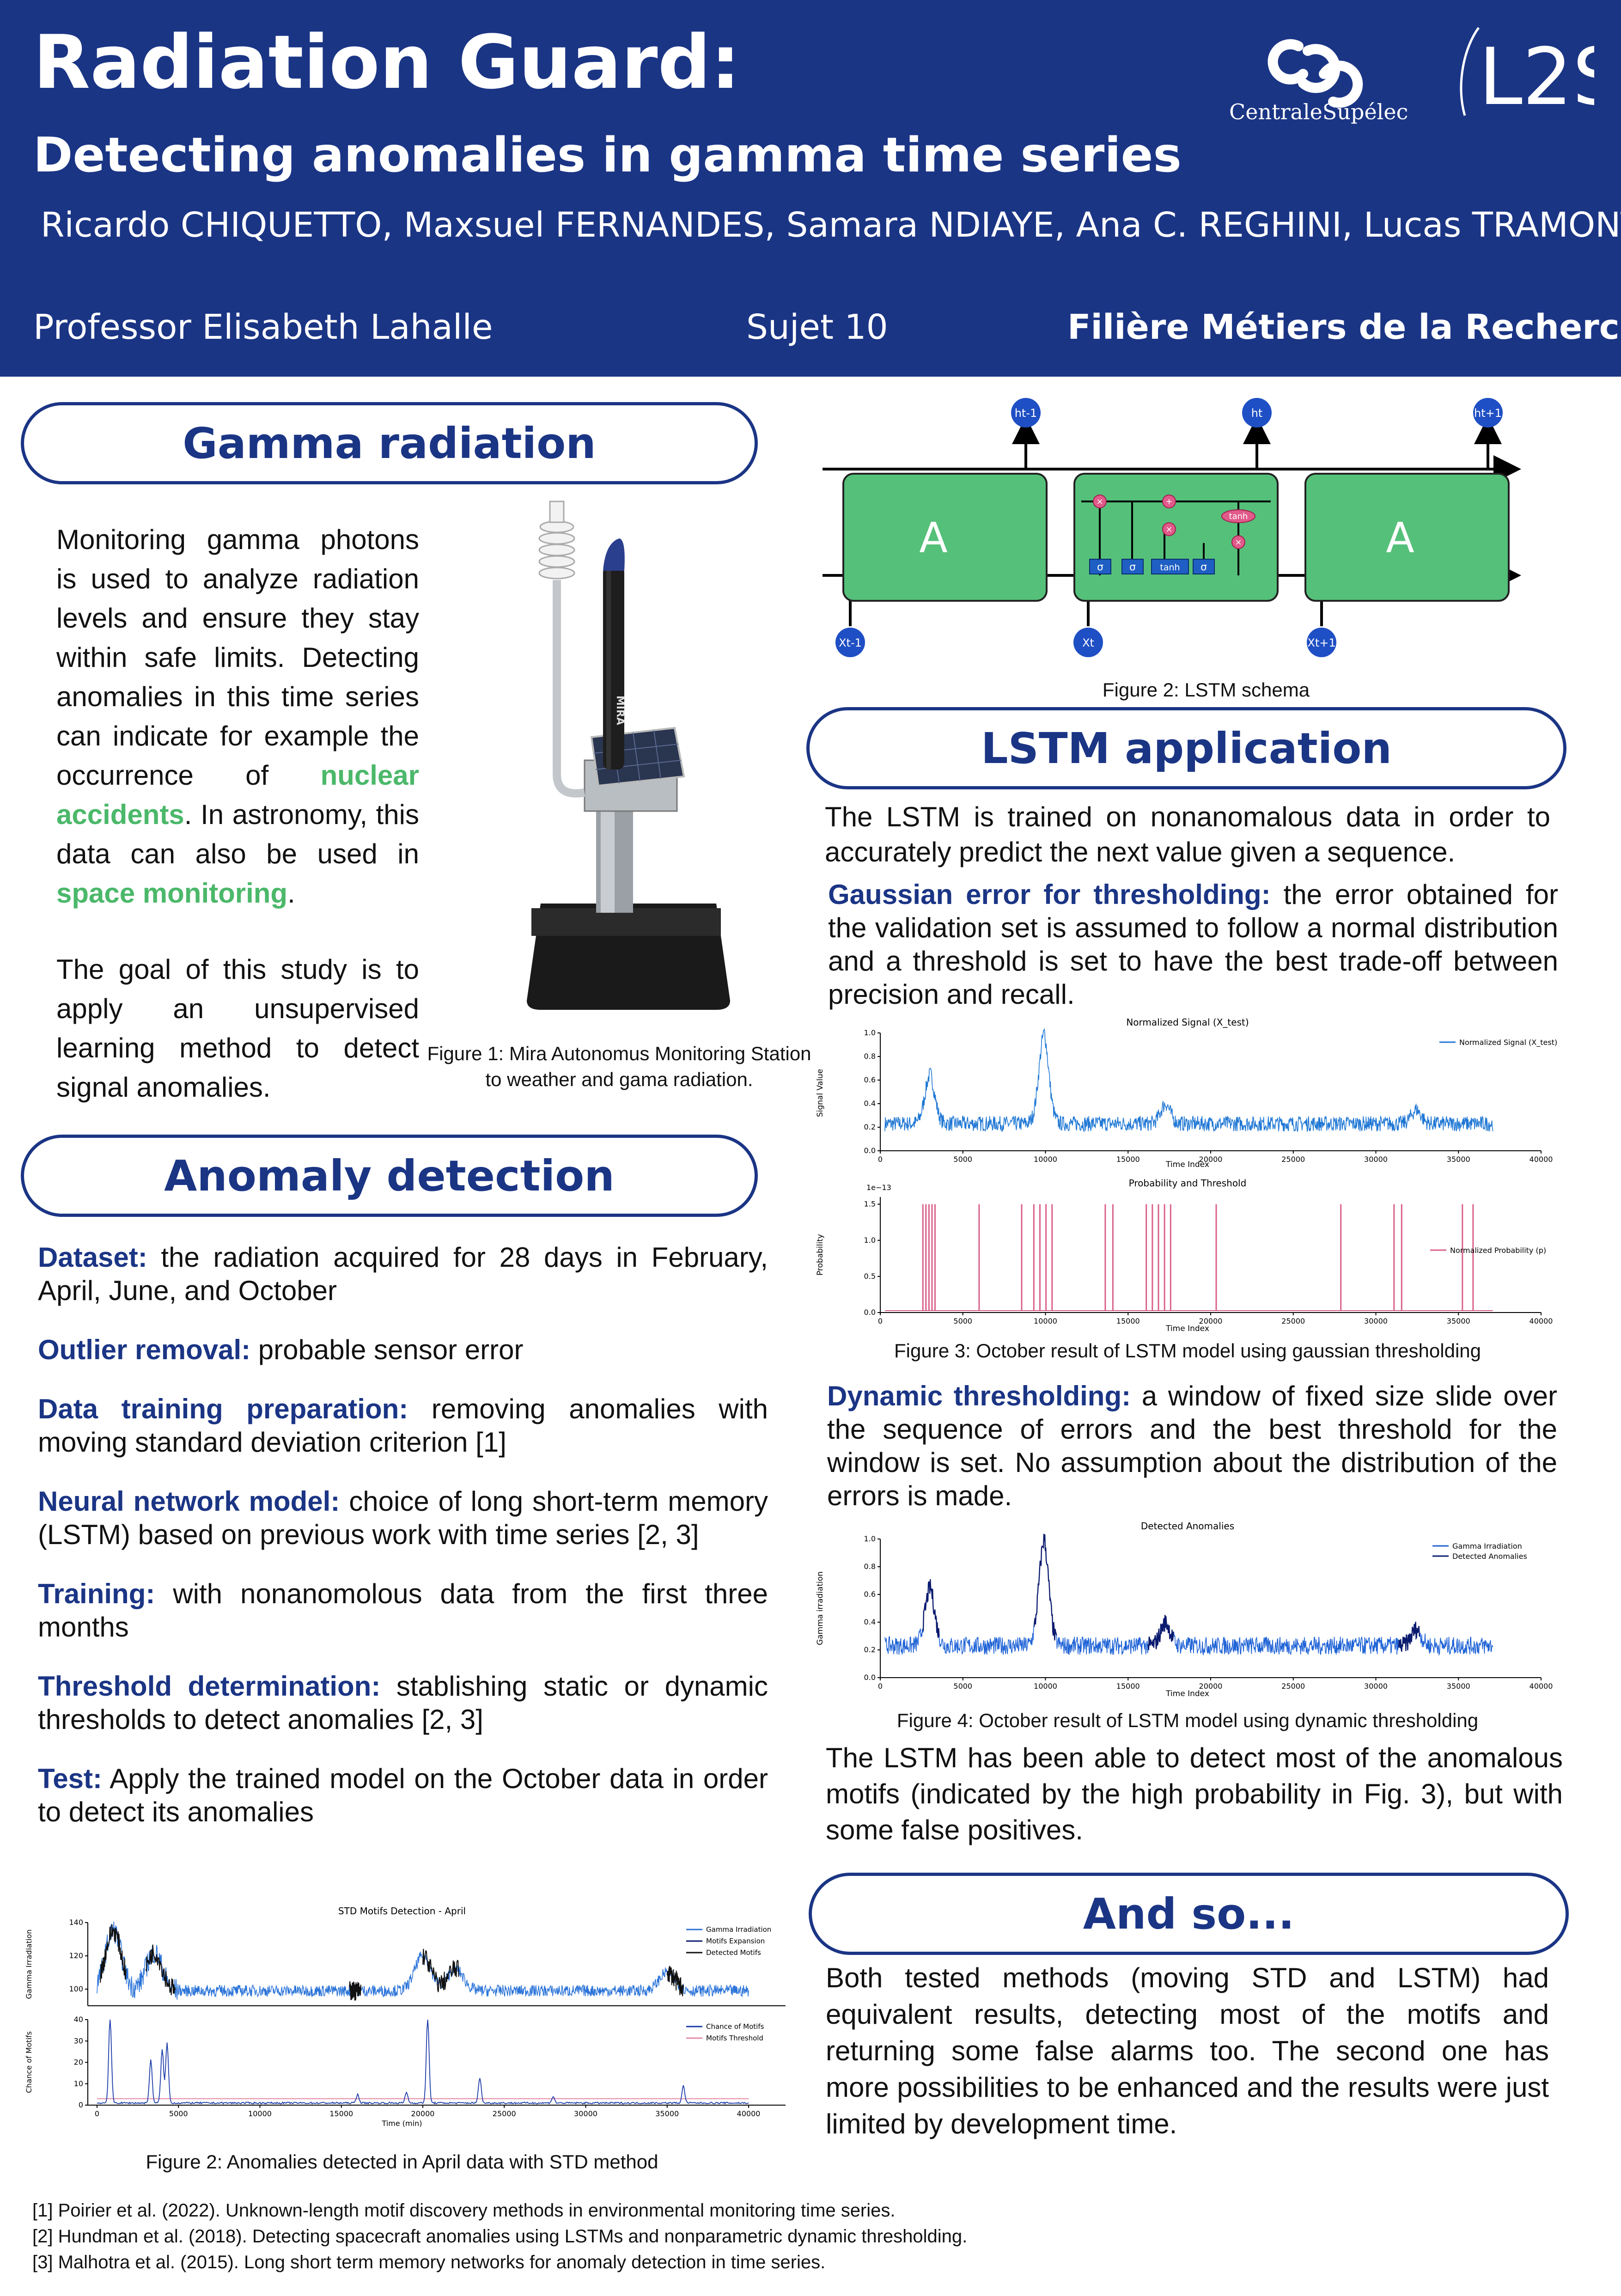  I want to click on x-tick-label: 30000, so click(585, 2113).